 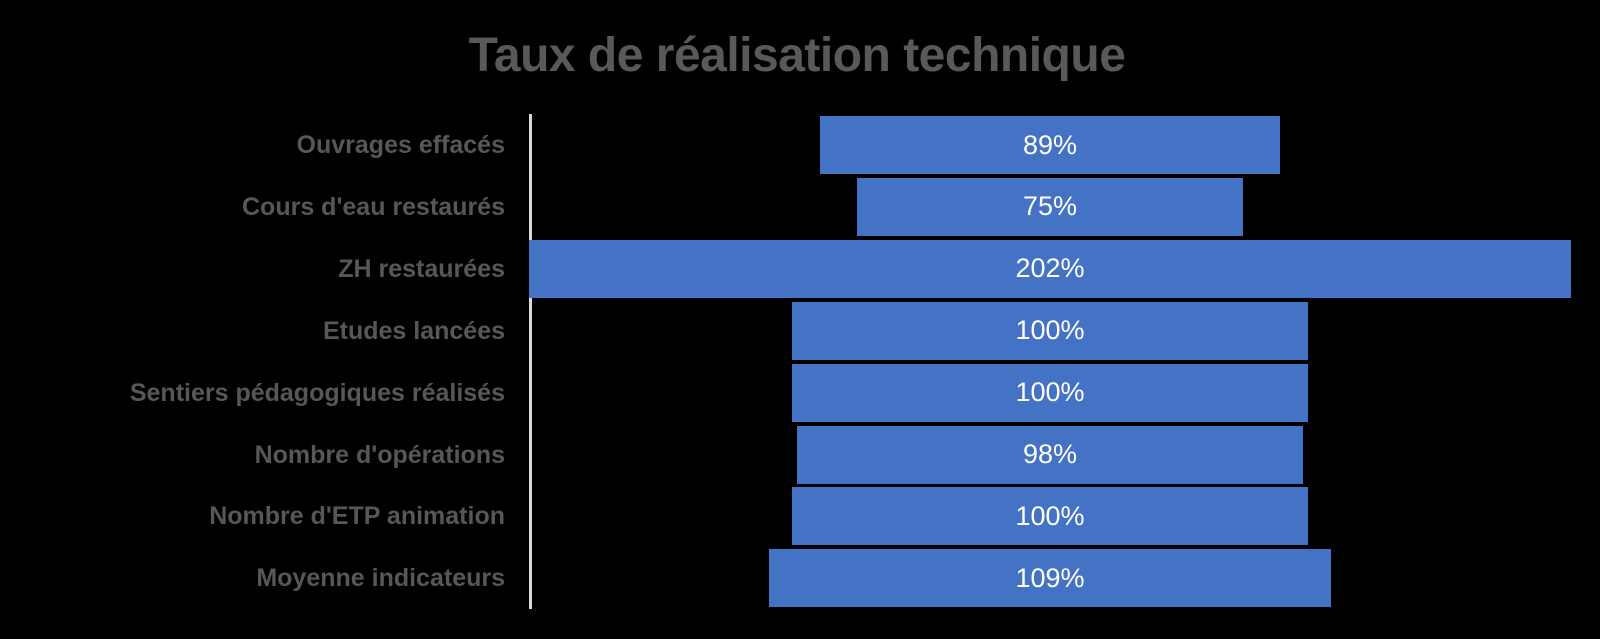 I want to click on bar-value-label: 89%, so click(x=1050, y=144).